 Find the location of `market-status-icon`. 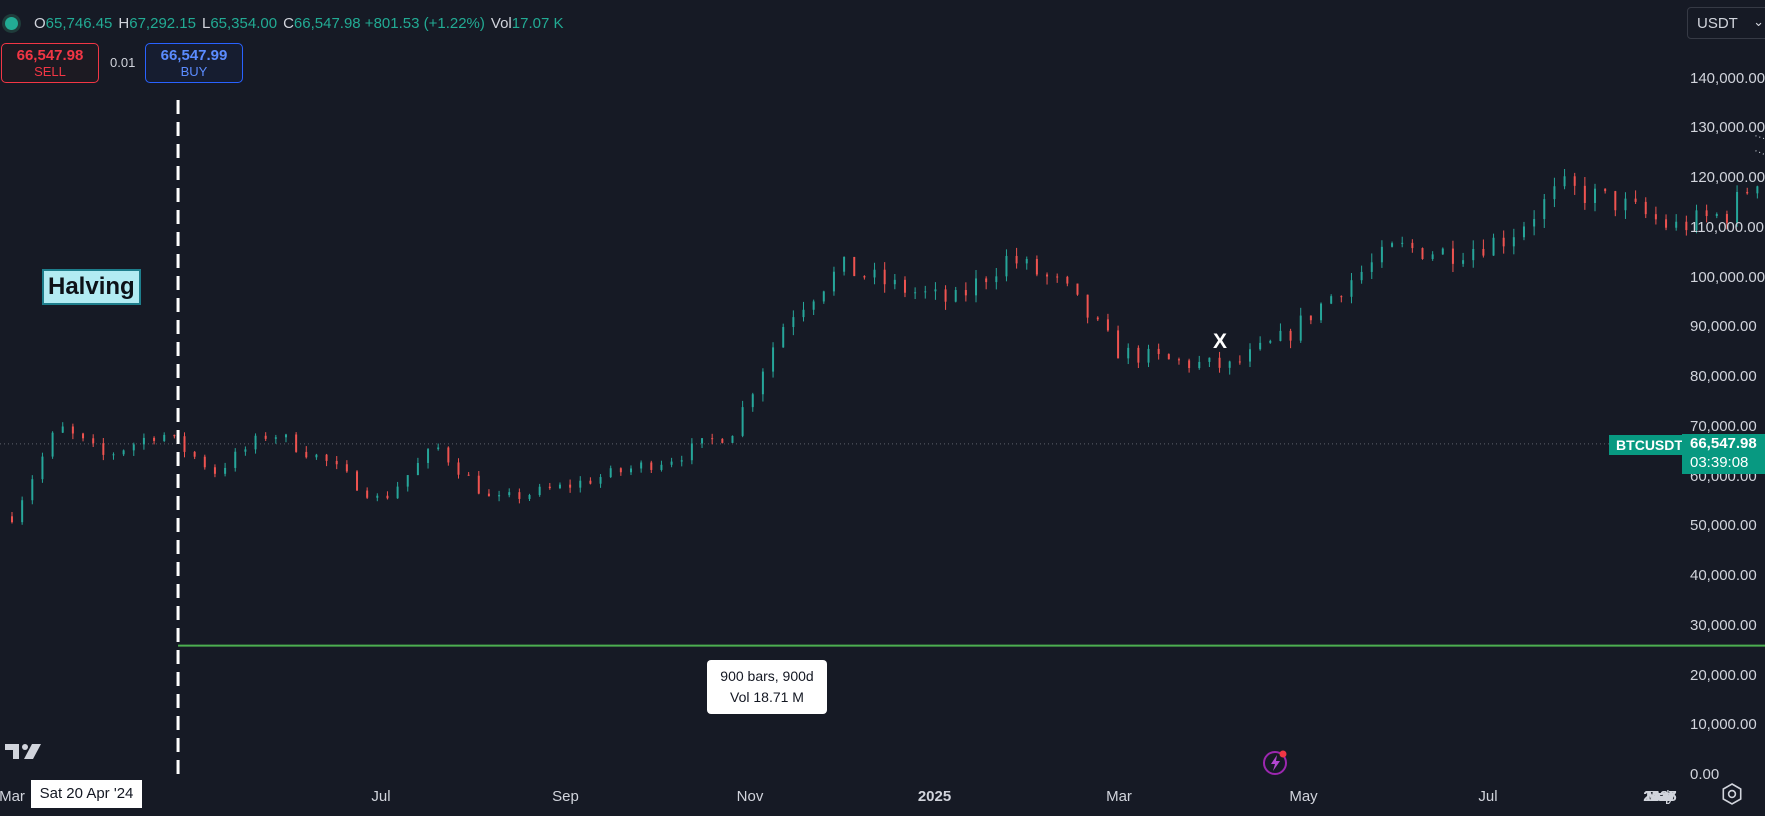

market-status-icon is located at coordinates (11, 23).